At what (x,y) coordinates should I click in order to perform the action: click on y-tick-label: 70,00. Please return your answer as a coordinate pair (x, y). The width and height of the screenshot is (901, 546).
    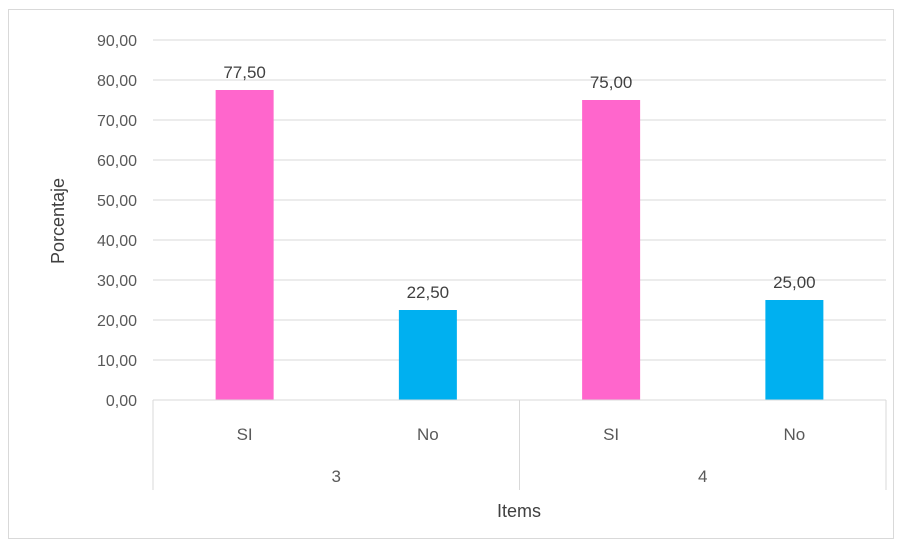
    Looking at the image, I should click on (117, 121).